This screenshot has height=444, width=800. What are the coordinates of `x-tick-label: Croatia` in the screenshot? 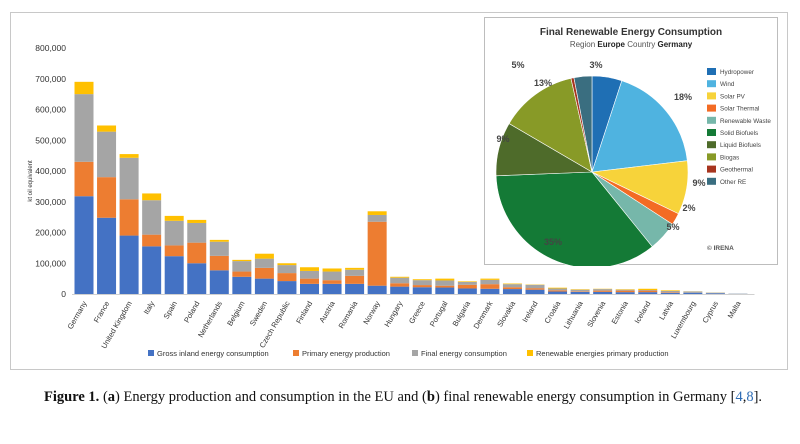 It's located at (552, 312).